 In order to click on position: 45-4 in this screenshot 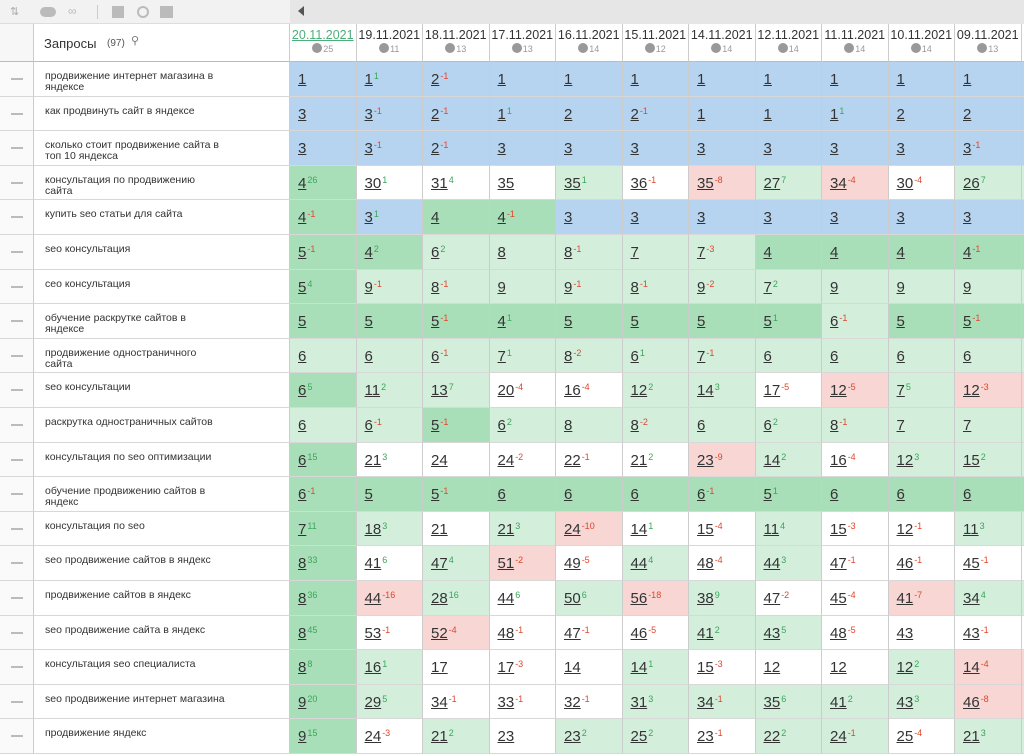, I will do `click(843, 598)`.